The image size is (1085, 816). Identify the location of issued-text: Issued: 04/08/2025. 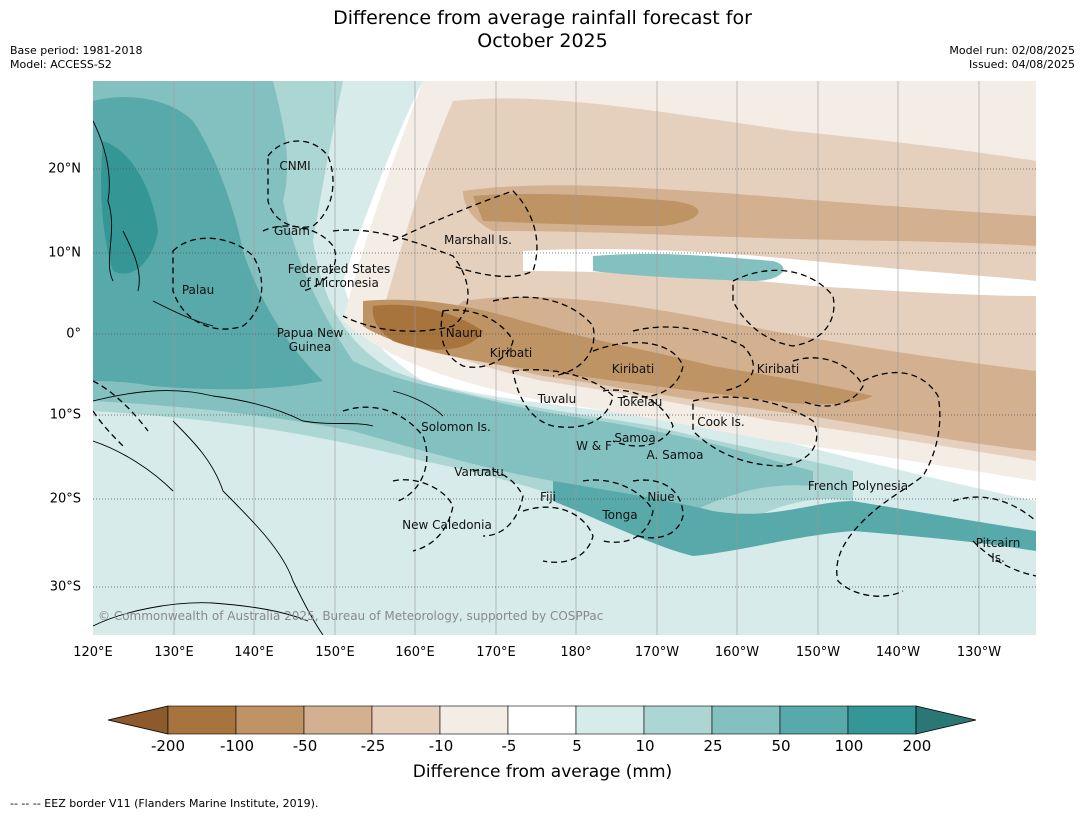
(1021, 64).